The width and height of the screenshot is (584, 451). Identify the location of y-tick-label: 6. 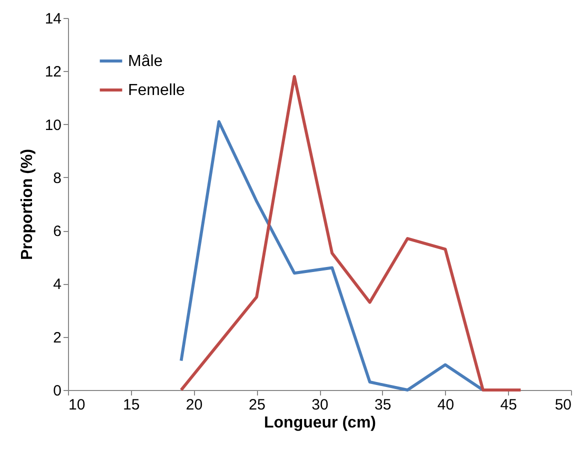
(57, 231).